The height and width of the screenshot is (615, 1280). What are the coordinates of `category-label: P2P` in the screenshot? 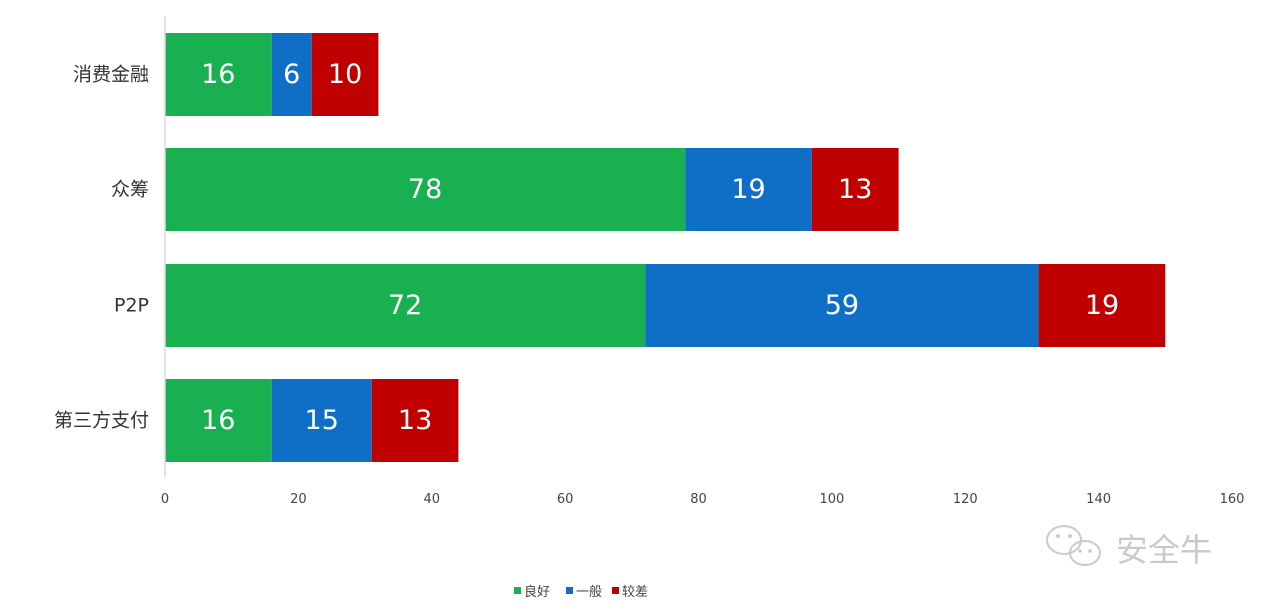 It's located at (131, 306).